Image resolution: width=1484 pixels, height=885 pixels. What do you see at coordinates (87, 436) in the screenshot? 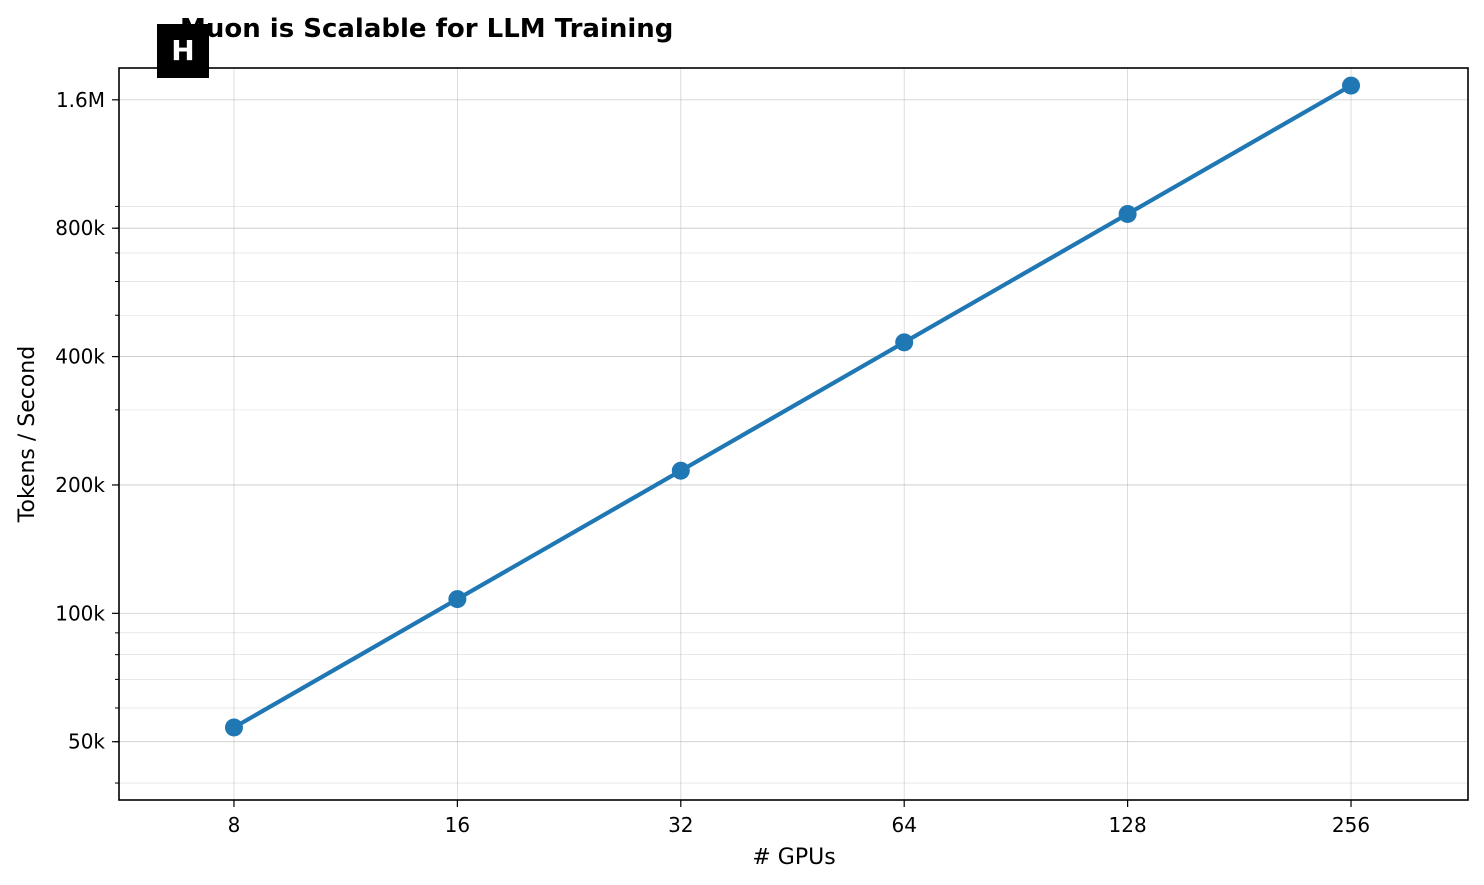
I see `y-axis-ticks: 50k 100k 200k 400k 800k 1.6M` at bounding box center [87, 436].